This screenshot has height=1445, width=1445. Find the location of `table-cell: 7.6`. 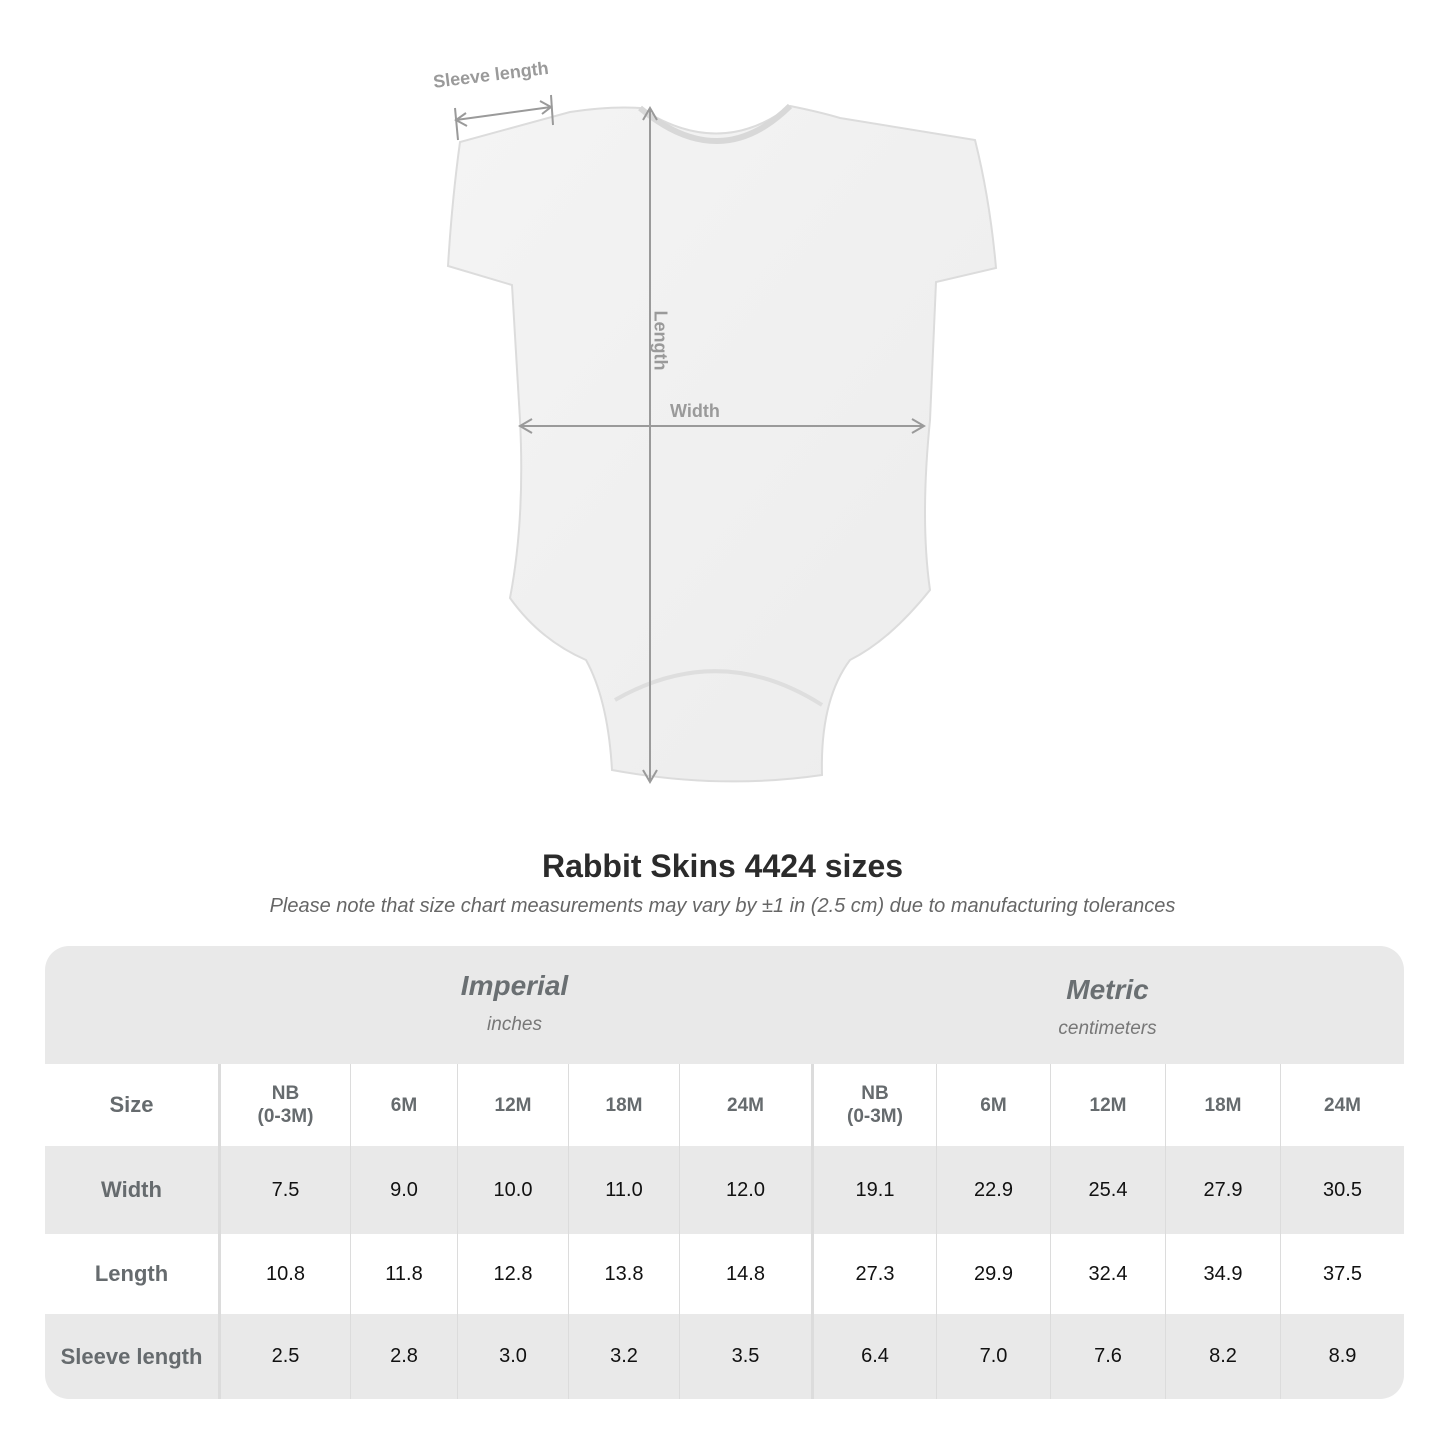

table-cell: 7.6 is located at coordinates (1107, 1356).